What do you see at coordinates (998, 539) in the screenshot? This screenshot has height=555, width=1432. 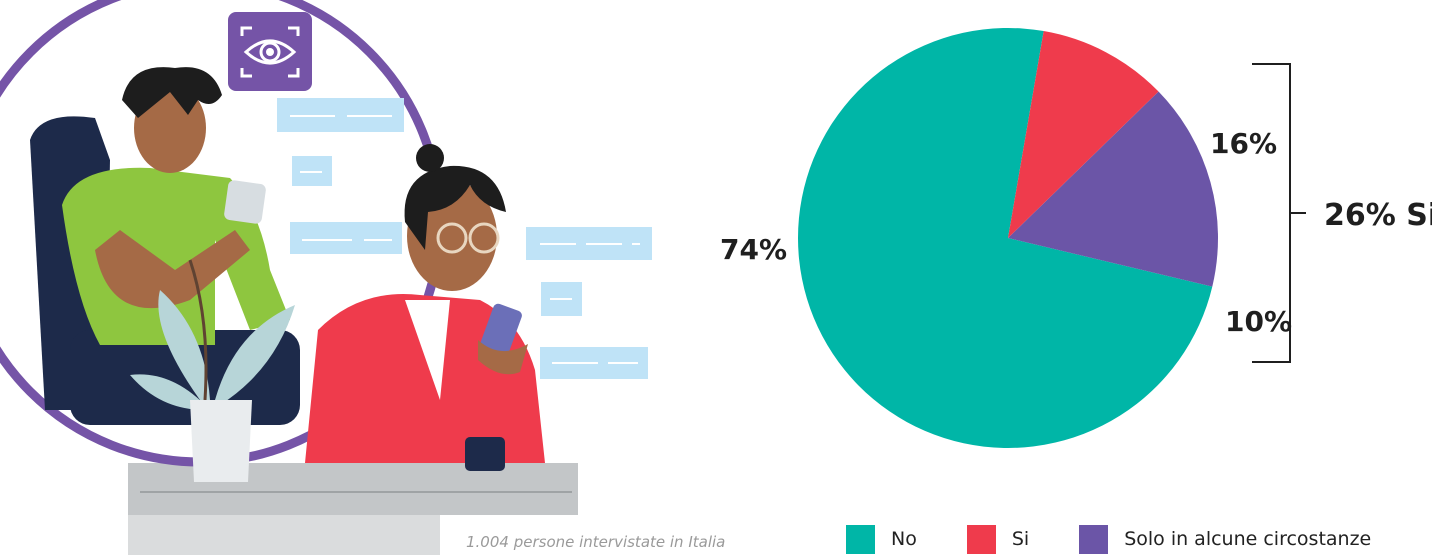 I see `legend-item-si: Si` at bounding box center [998, 539].